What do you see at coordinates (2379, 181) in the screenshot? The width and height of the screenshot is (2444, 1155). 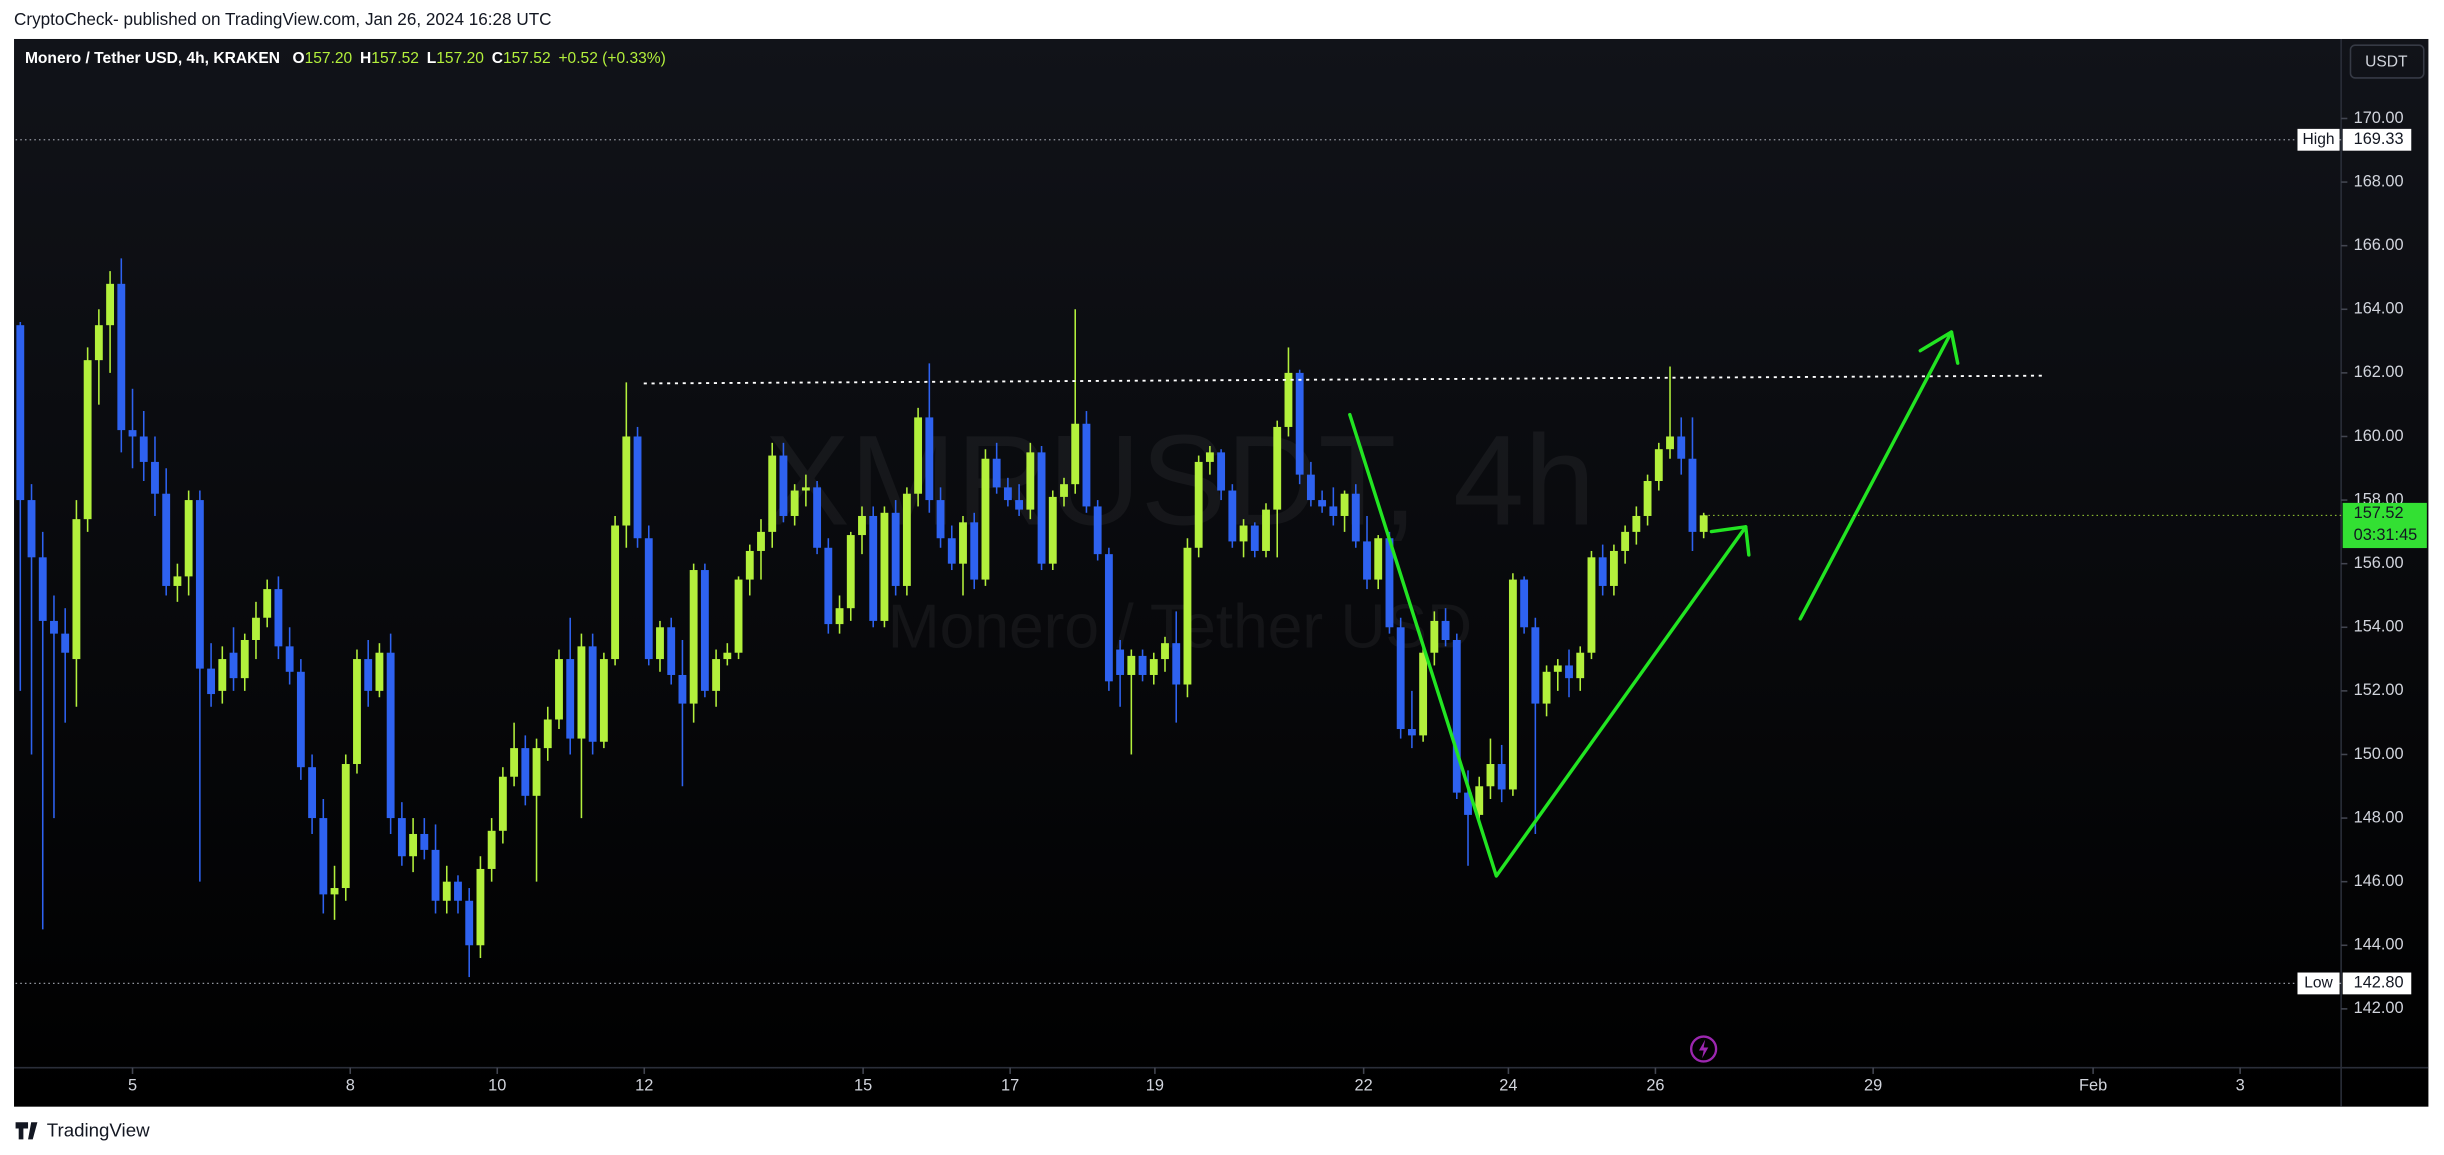 I see `y-tick-label: 168.00` at bounding box center [2379, 181].